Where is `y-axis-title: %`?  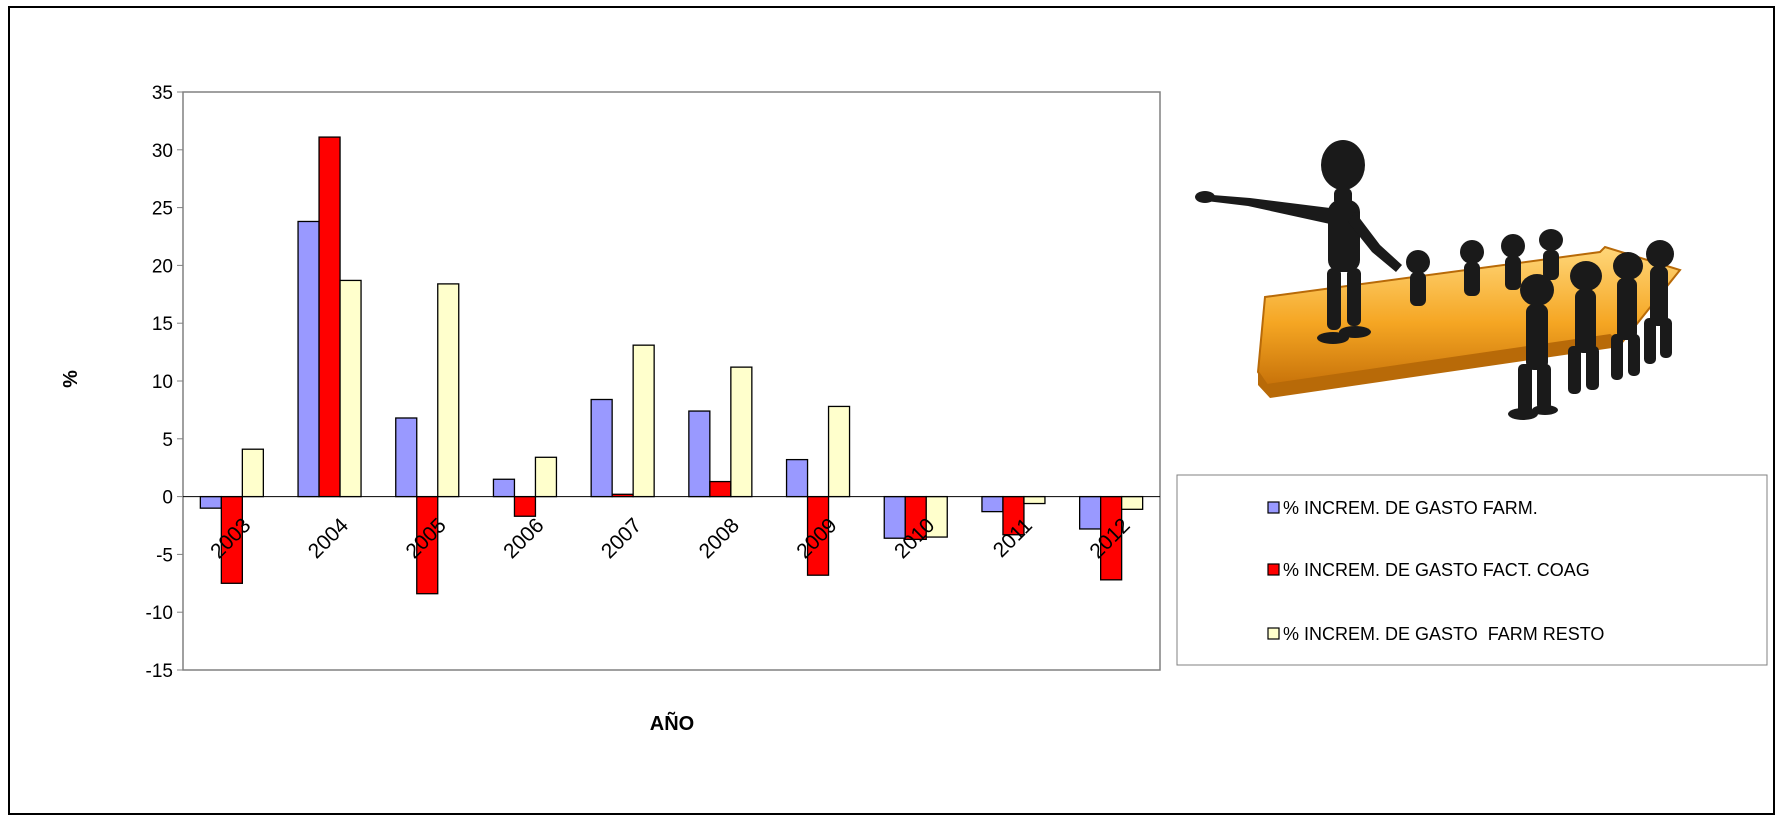 y-axis-title: % is located at coordinates (71, 379).